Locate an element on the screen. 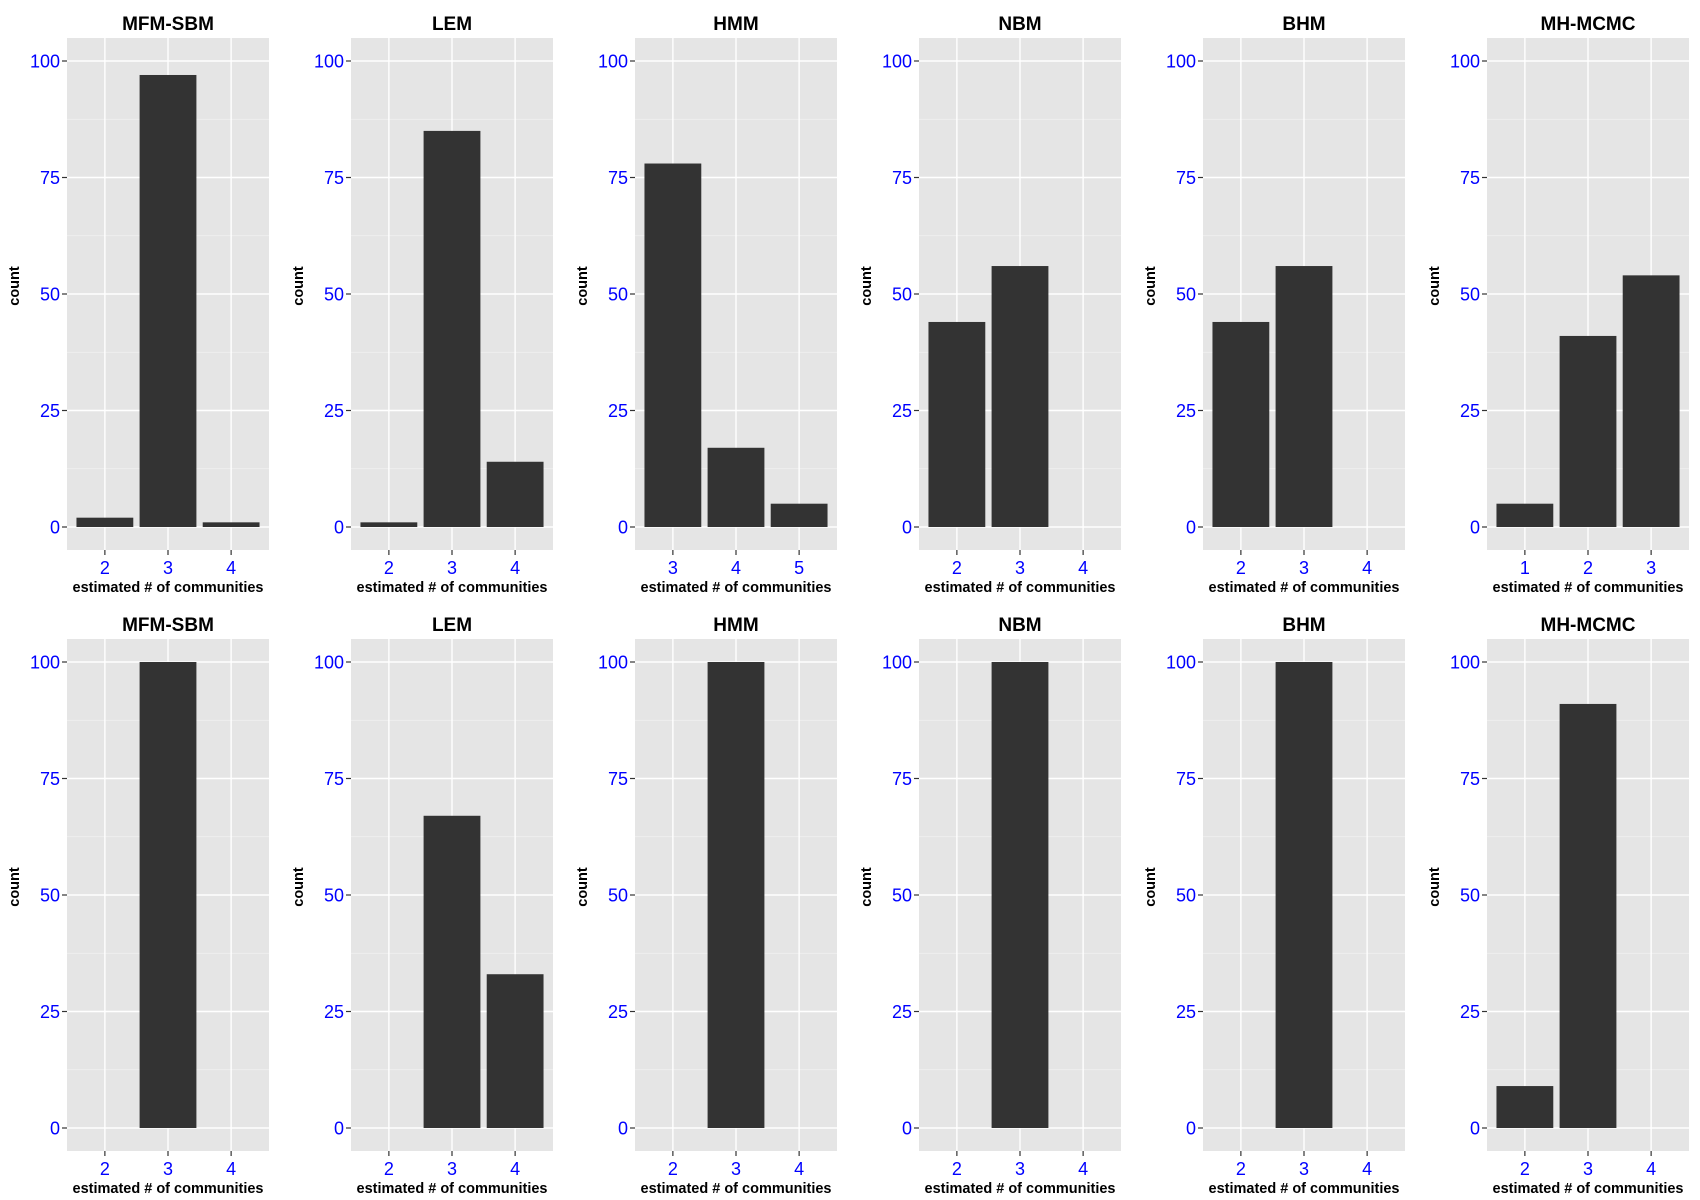  x-tick-label: 1 is located at coordinates (1525, 568).